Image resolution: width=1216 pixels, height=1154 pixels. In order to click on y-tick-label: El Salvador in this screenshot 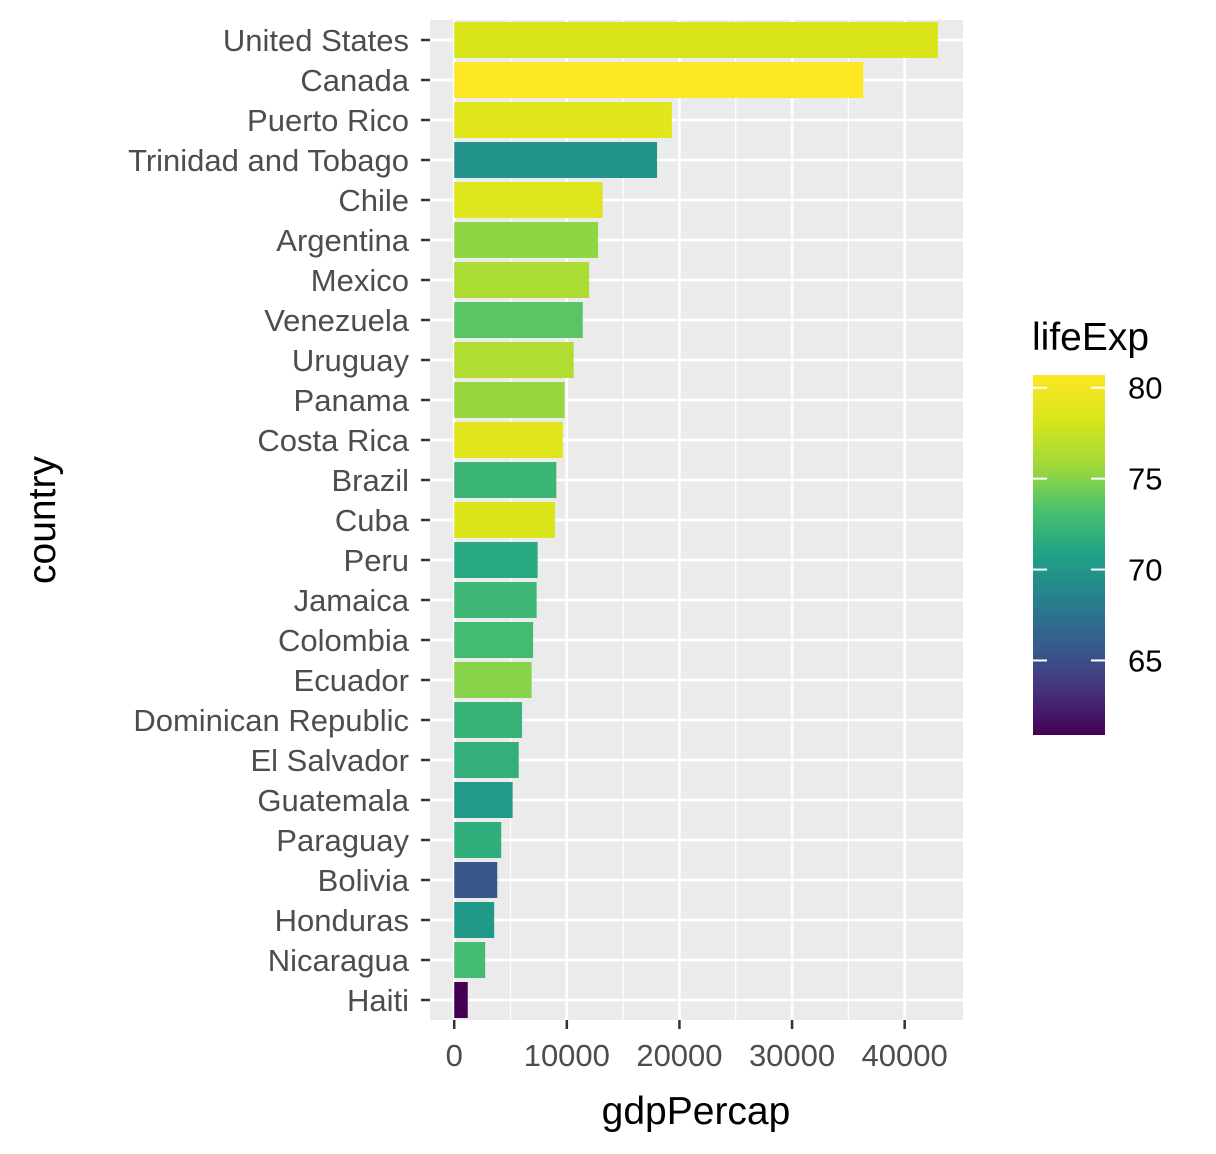, I will do `click(329, 760)`.